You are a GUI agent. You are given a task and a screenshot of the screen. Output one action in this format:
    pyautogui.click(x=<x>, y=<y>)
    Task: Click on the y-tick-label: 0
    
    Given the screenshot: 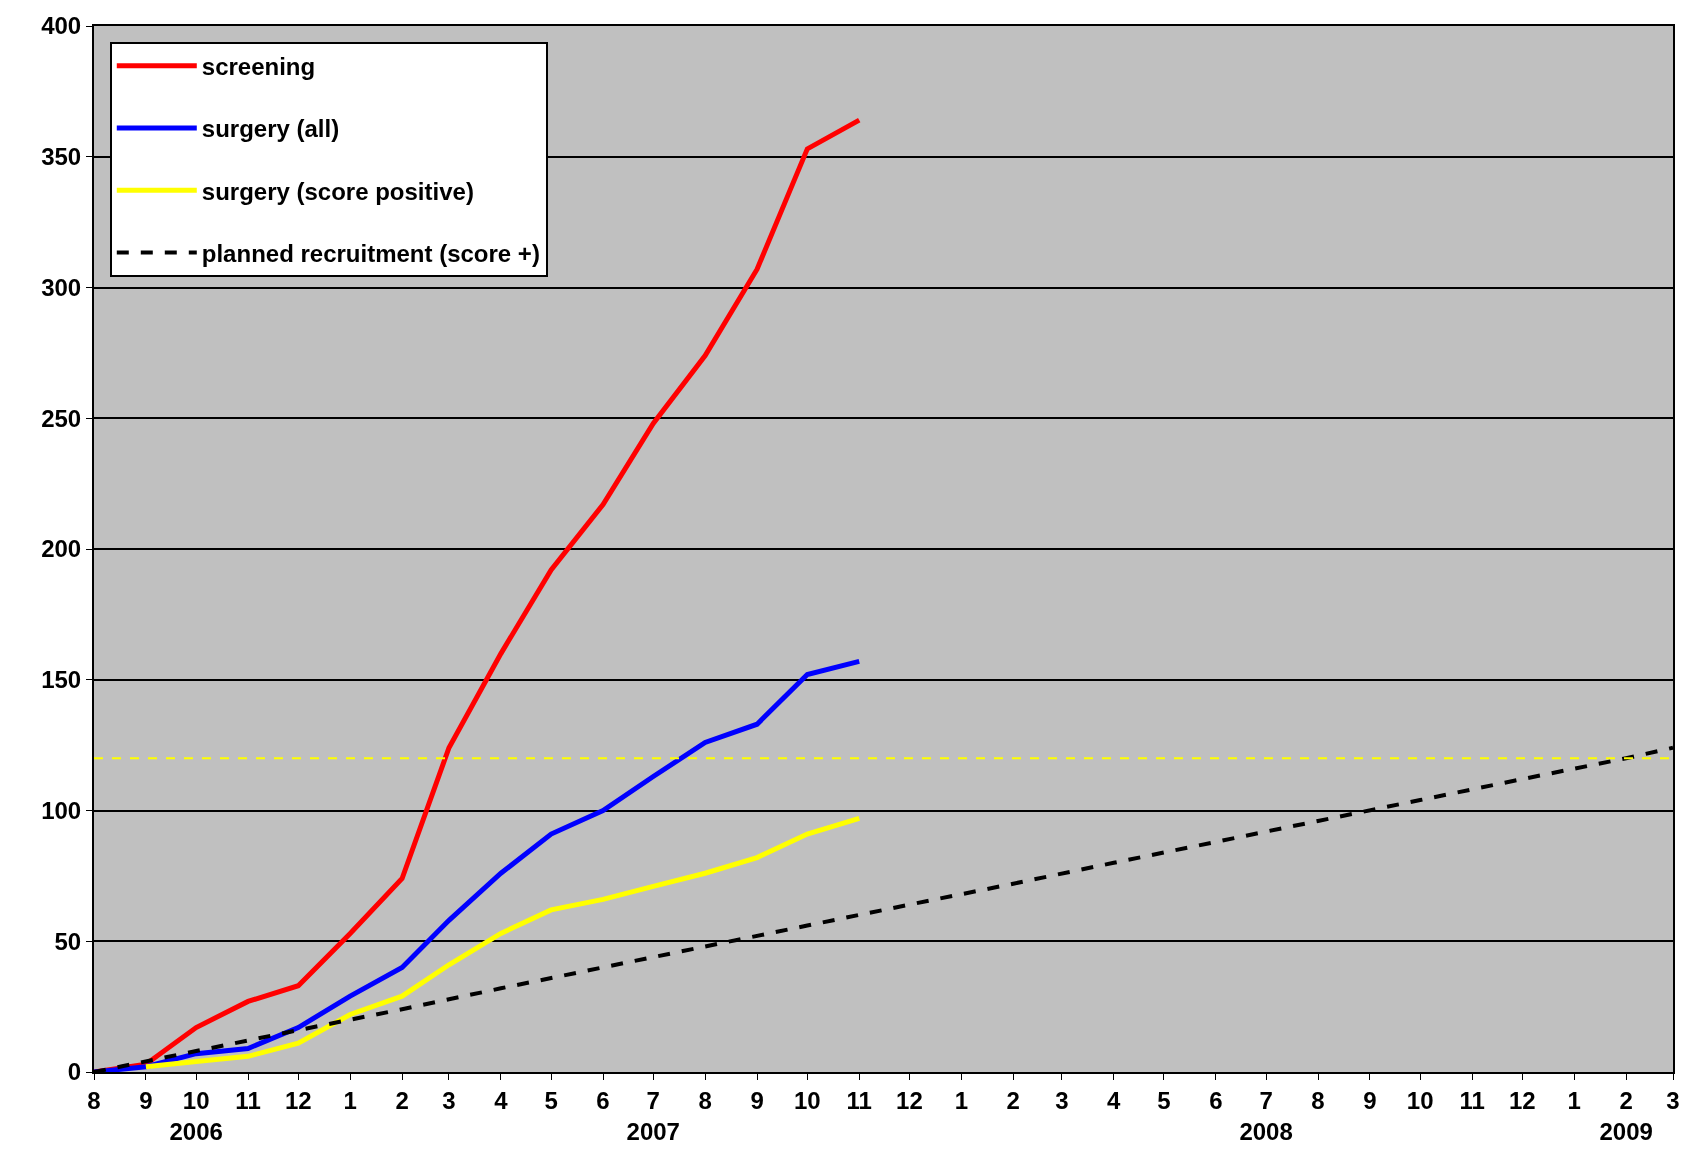 What is the action you would take?
    pyautogui.click(x=74, y=1072)
    